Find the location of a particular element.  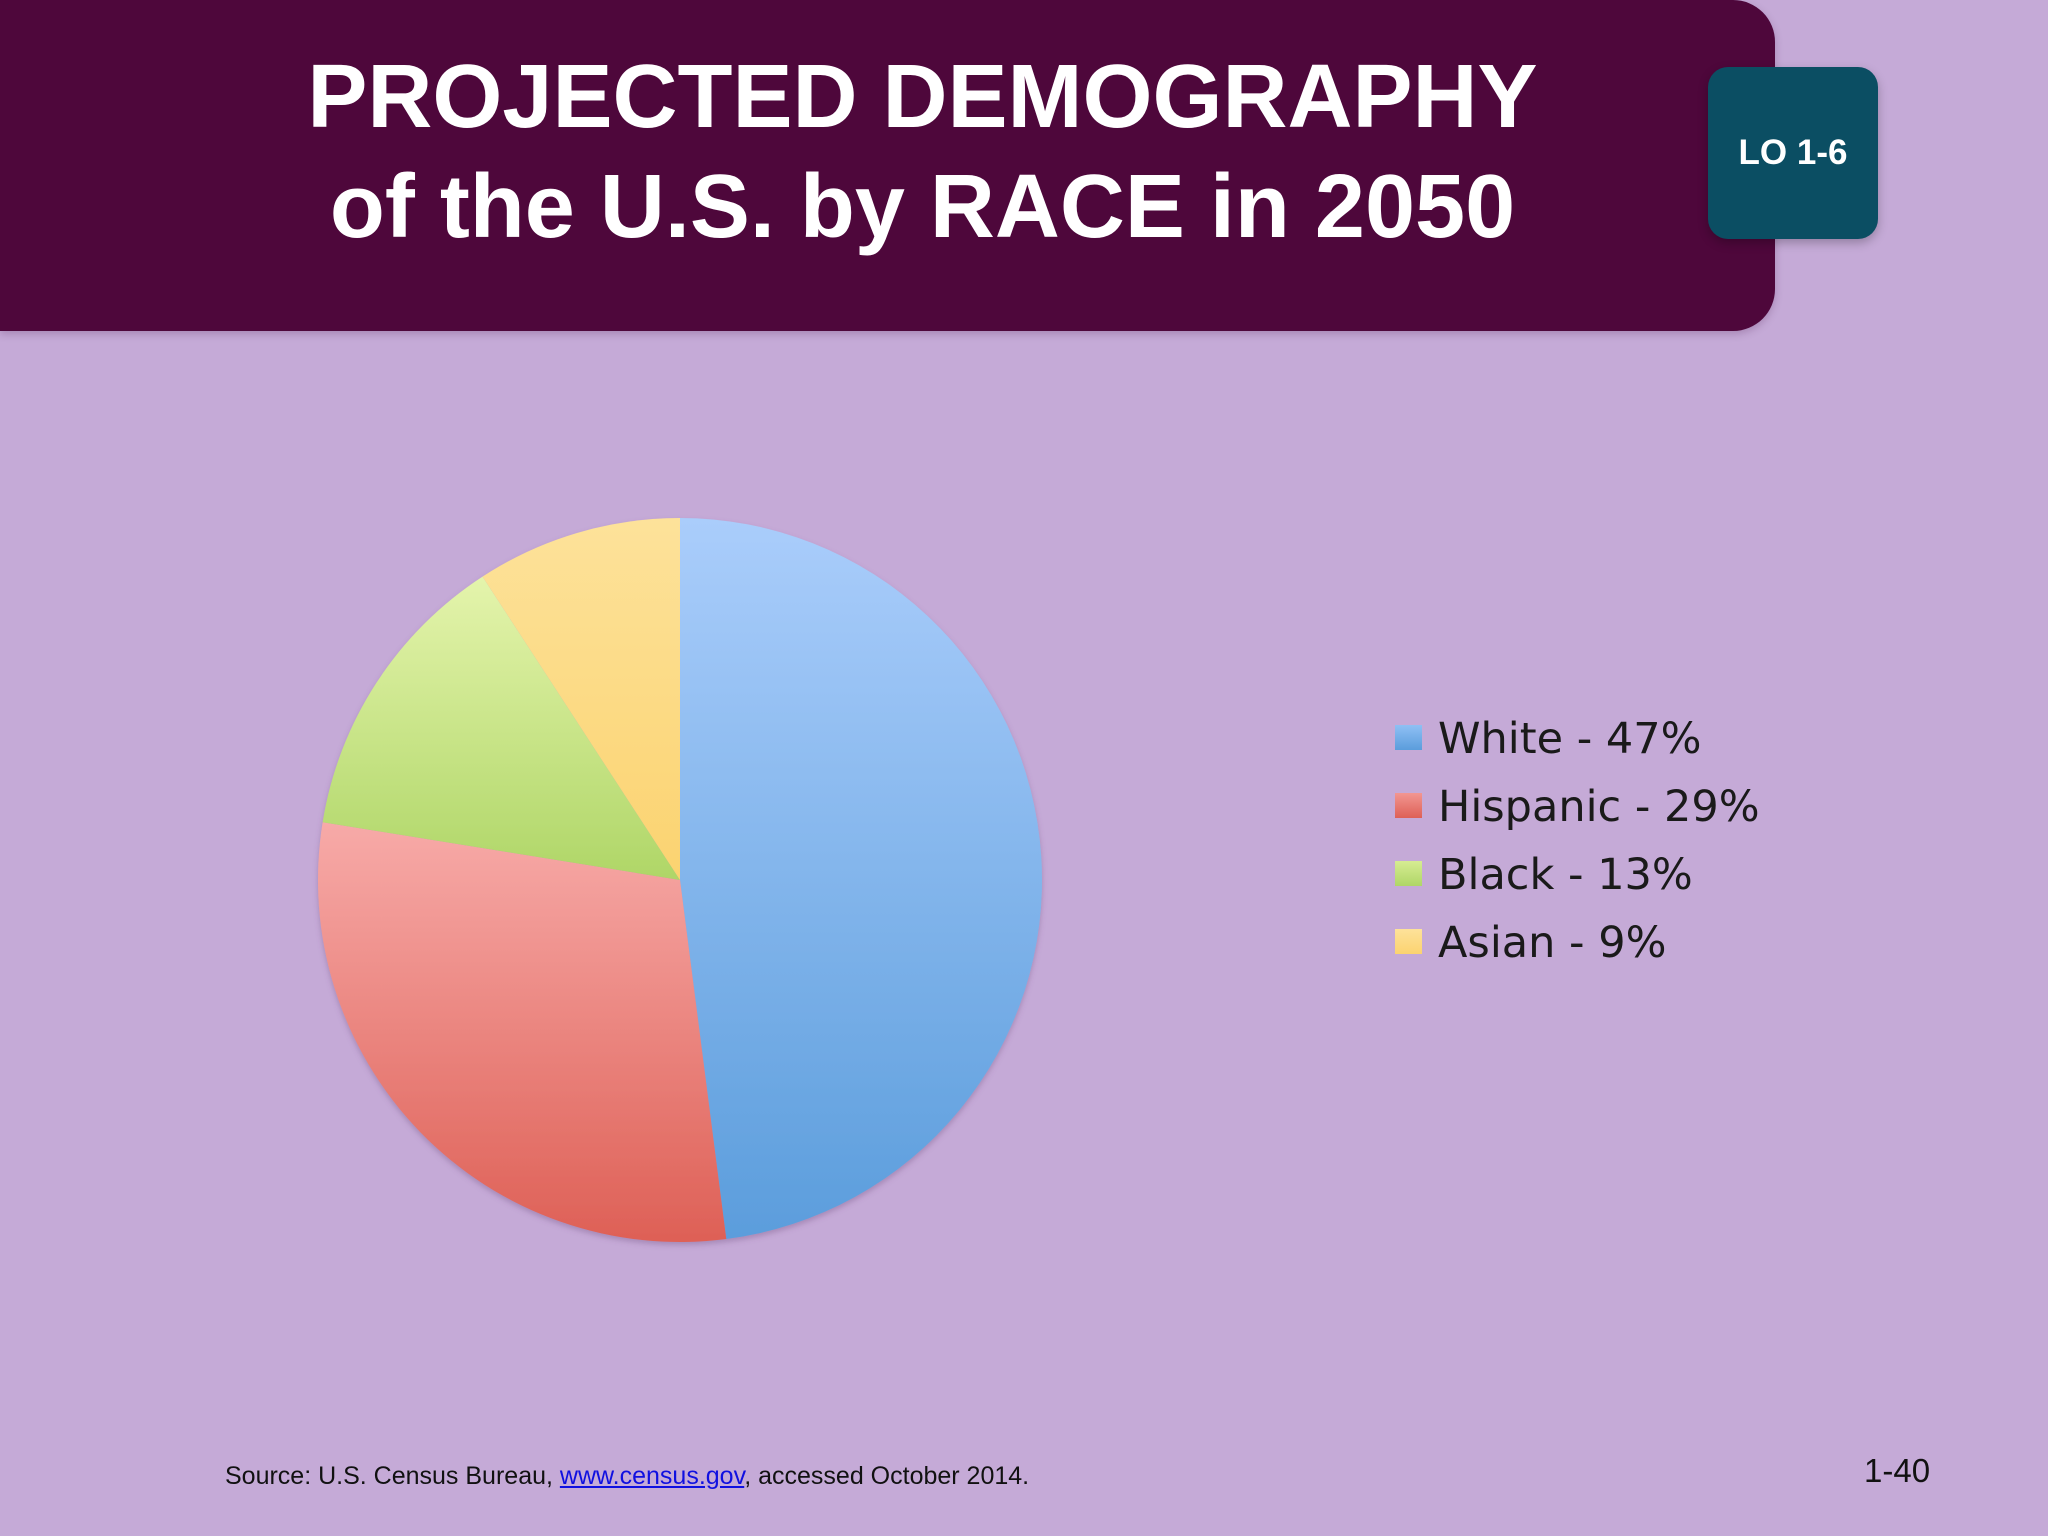

source-prefix: Source: U.S. Census Bureau, is located at coordinates (392, 1476).